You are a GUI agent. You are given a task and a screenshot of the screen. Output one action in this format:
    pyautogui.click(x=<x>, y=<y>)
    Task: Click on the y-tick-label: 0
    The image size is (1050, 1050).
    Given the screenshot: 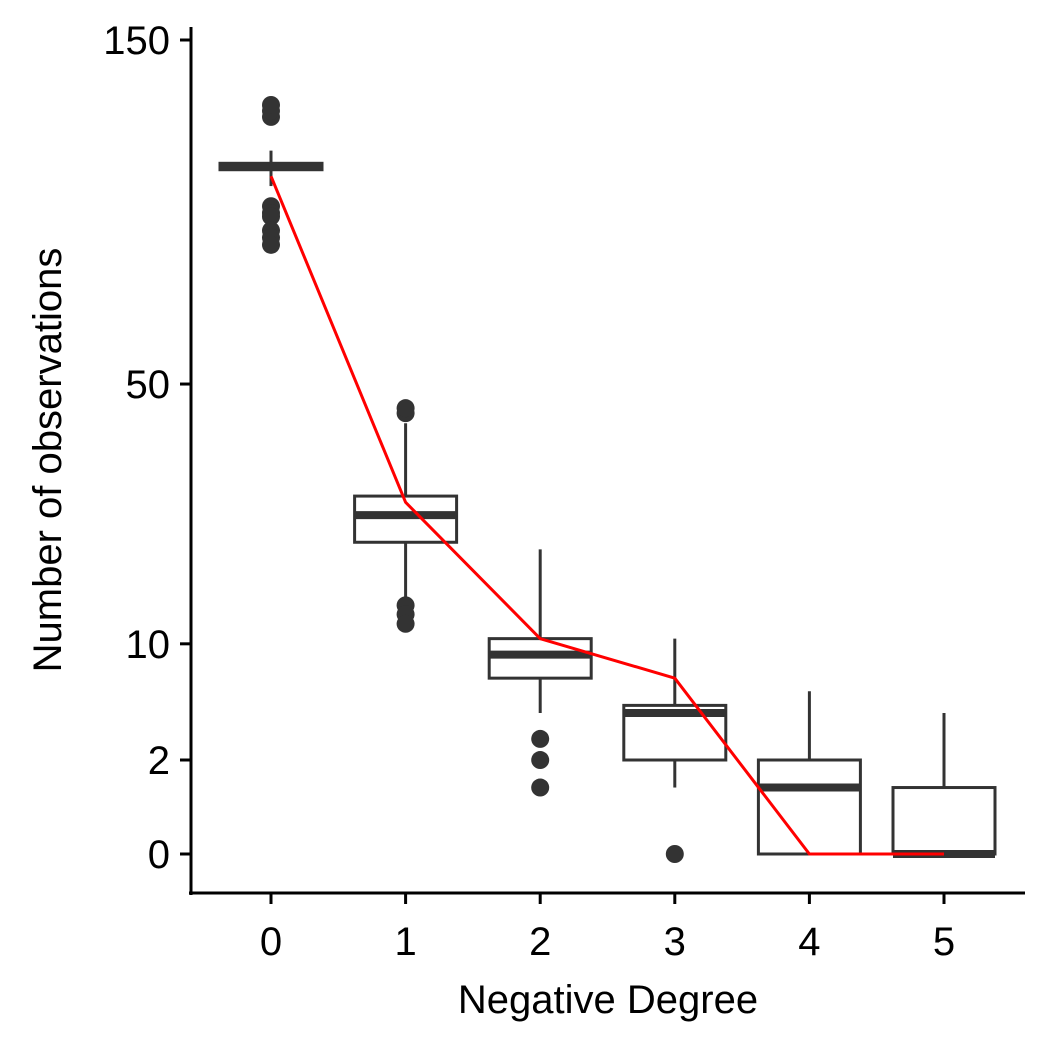 What is the action you would take?
    pyautogui.click(x=159, y=855)
    